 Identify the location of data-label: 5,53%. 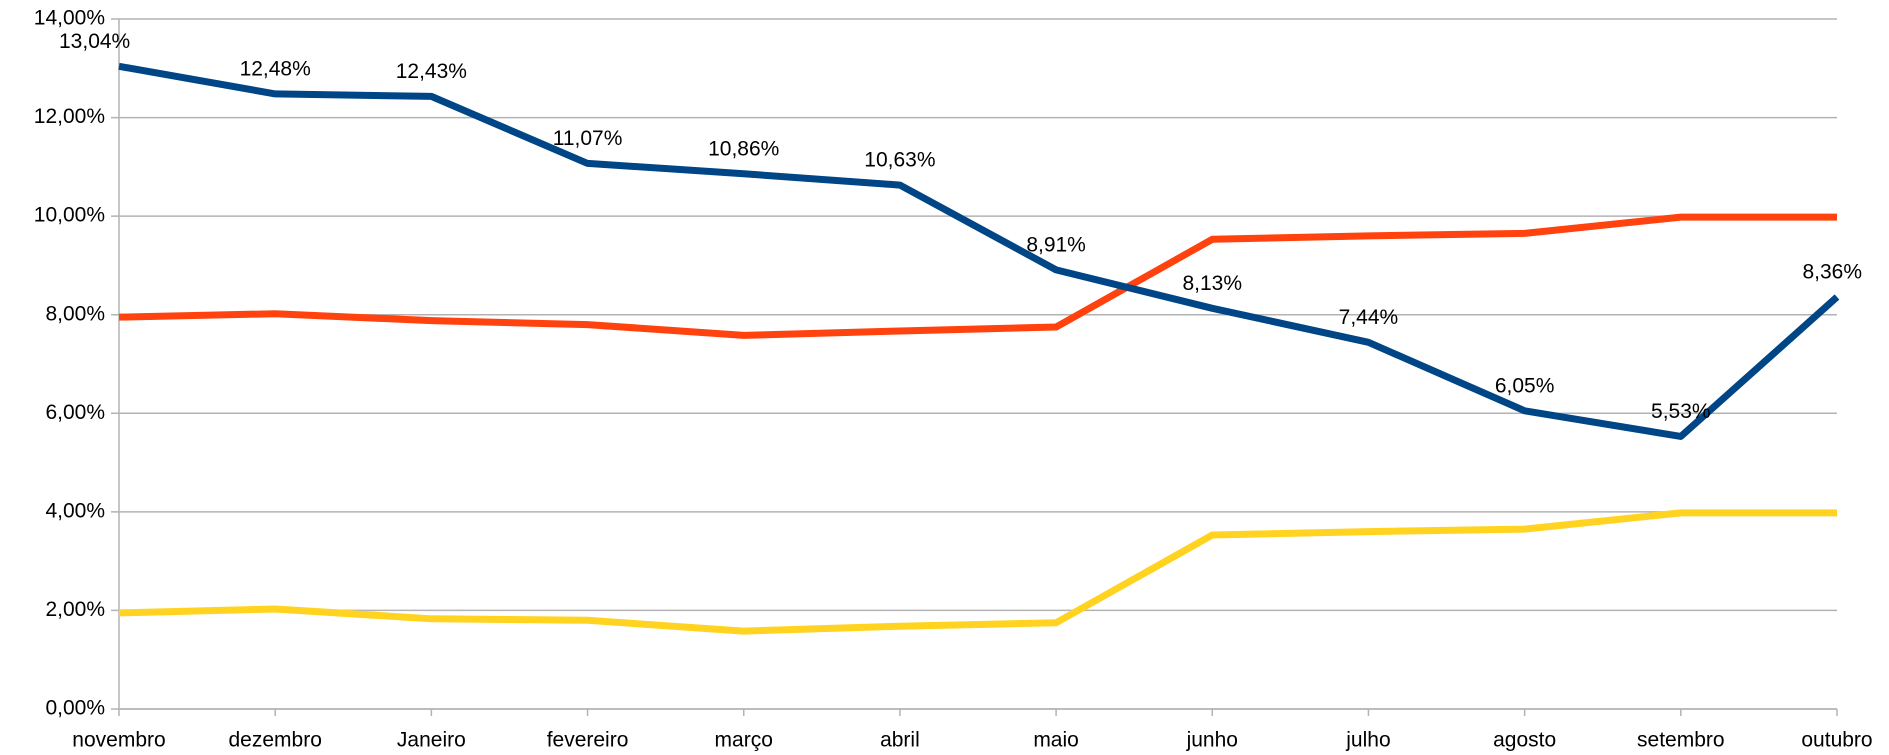
(1681, 411).